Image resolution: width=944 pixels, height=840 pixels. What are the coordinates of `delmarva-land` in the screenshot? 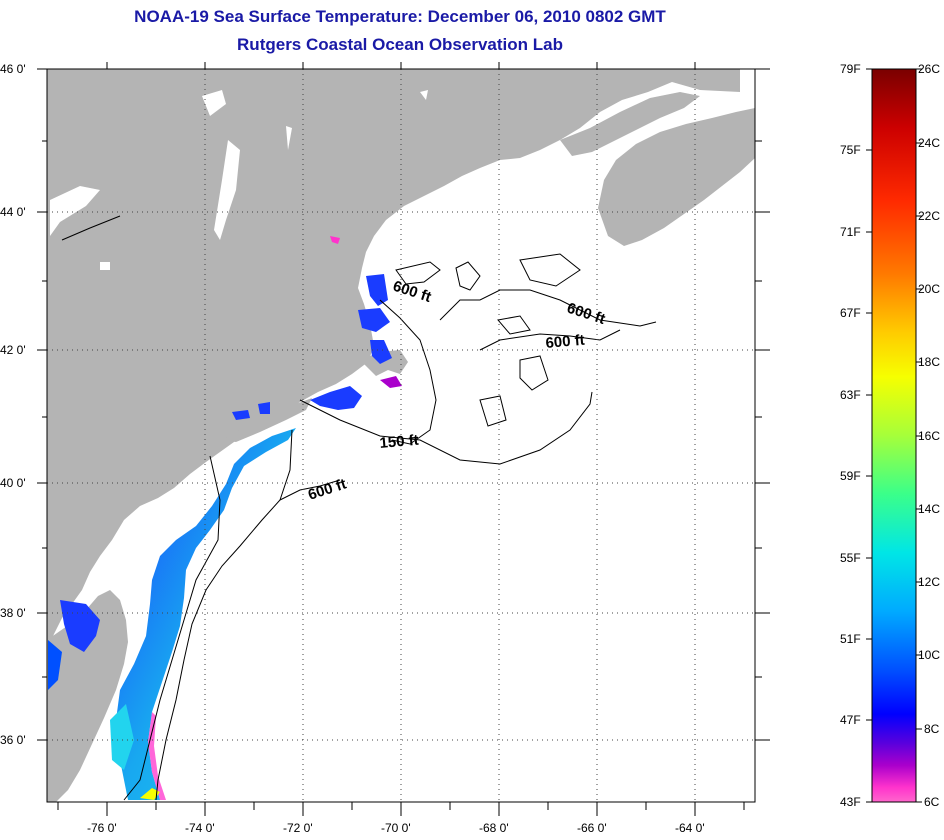 It's located at (87, 696).